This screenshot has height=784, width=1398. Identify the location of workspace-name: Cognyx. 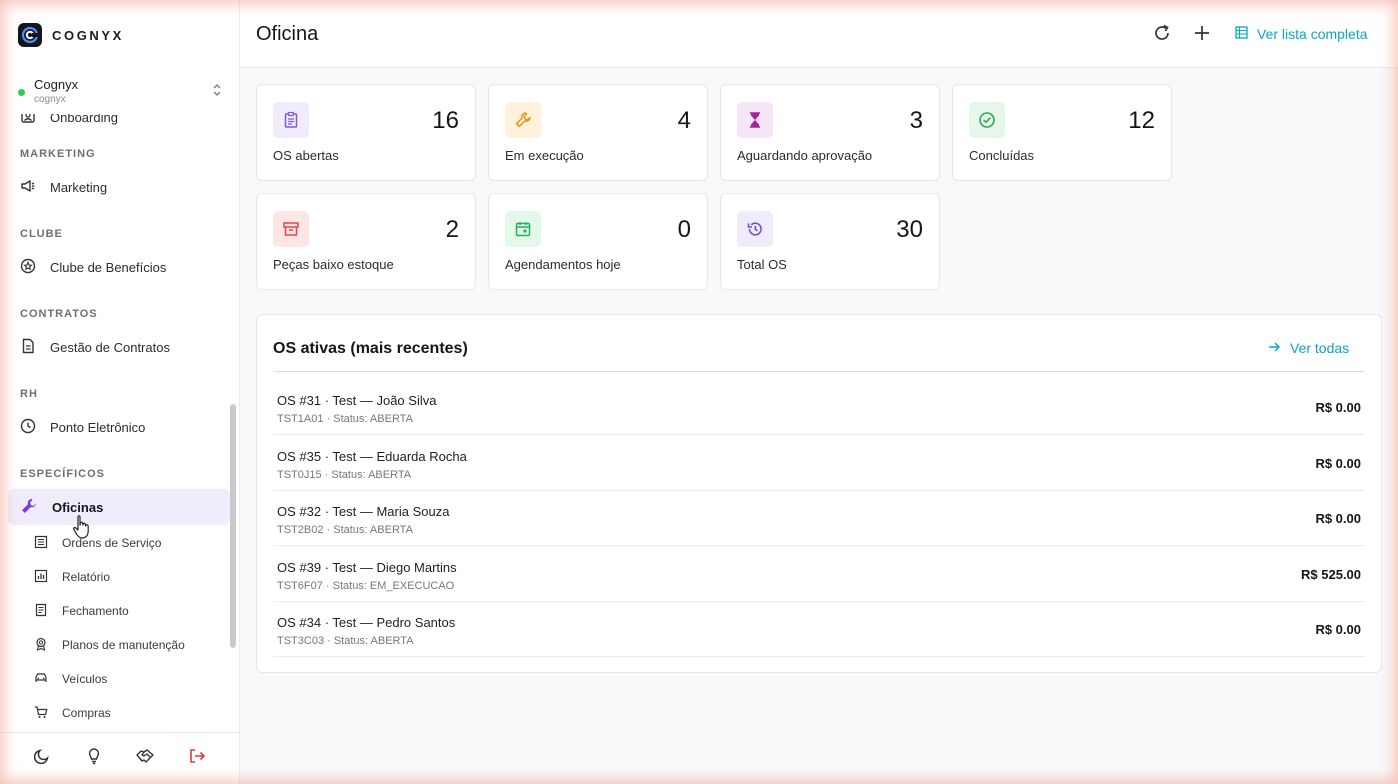
(56, 84).